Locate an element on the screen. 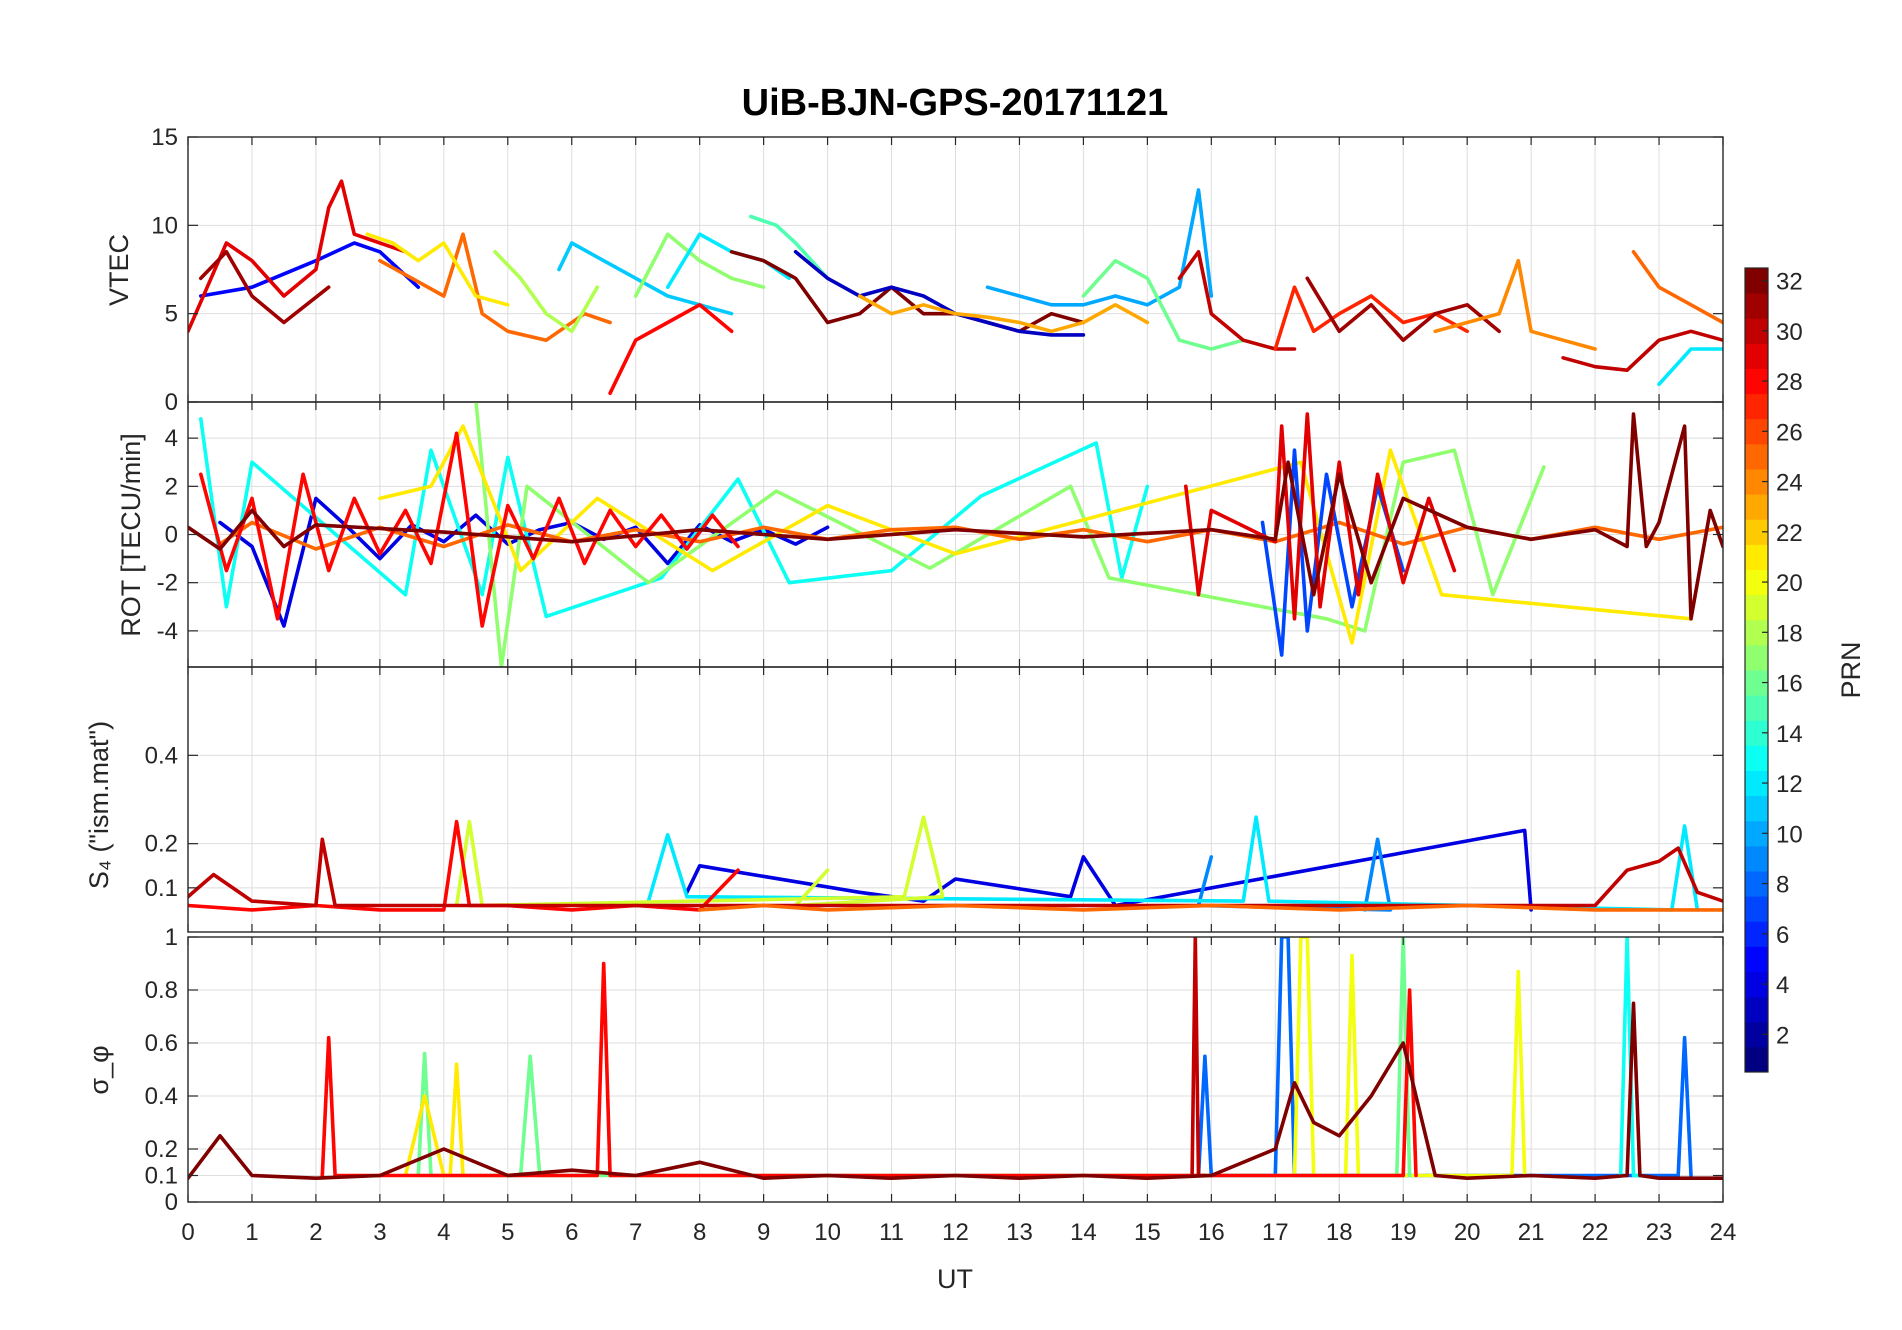 This screenshot has height=1330, width=1902. y-tick-label: 2 is located at coordinates (171, 486).